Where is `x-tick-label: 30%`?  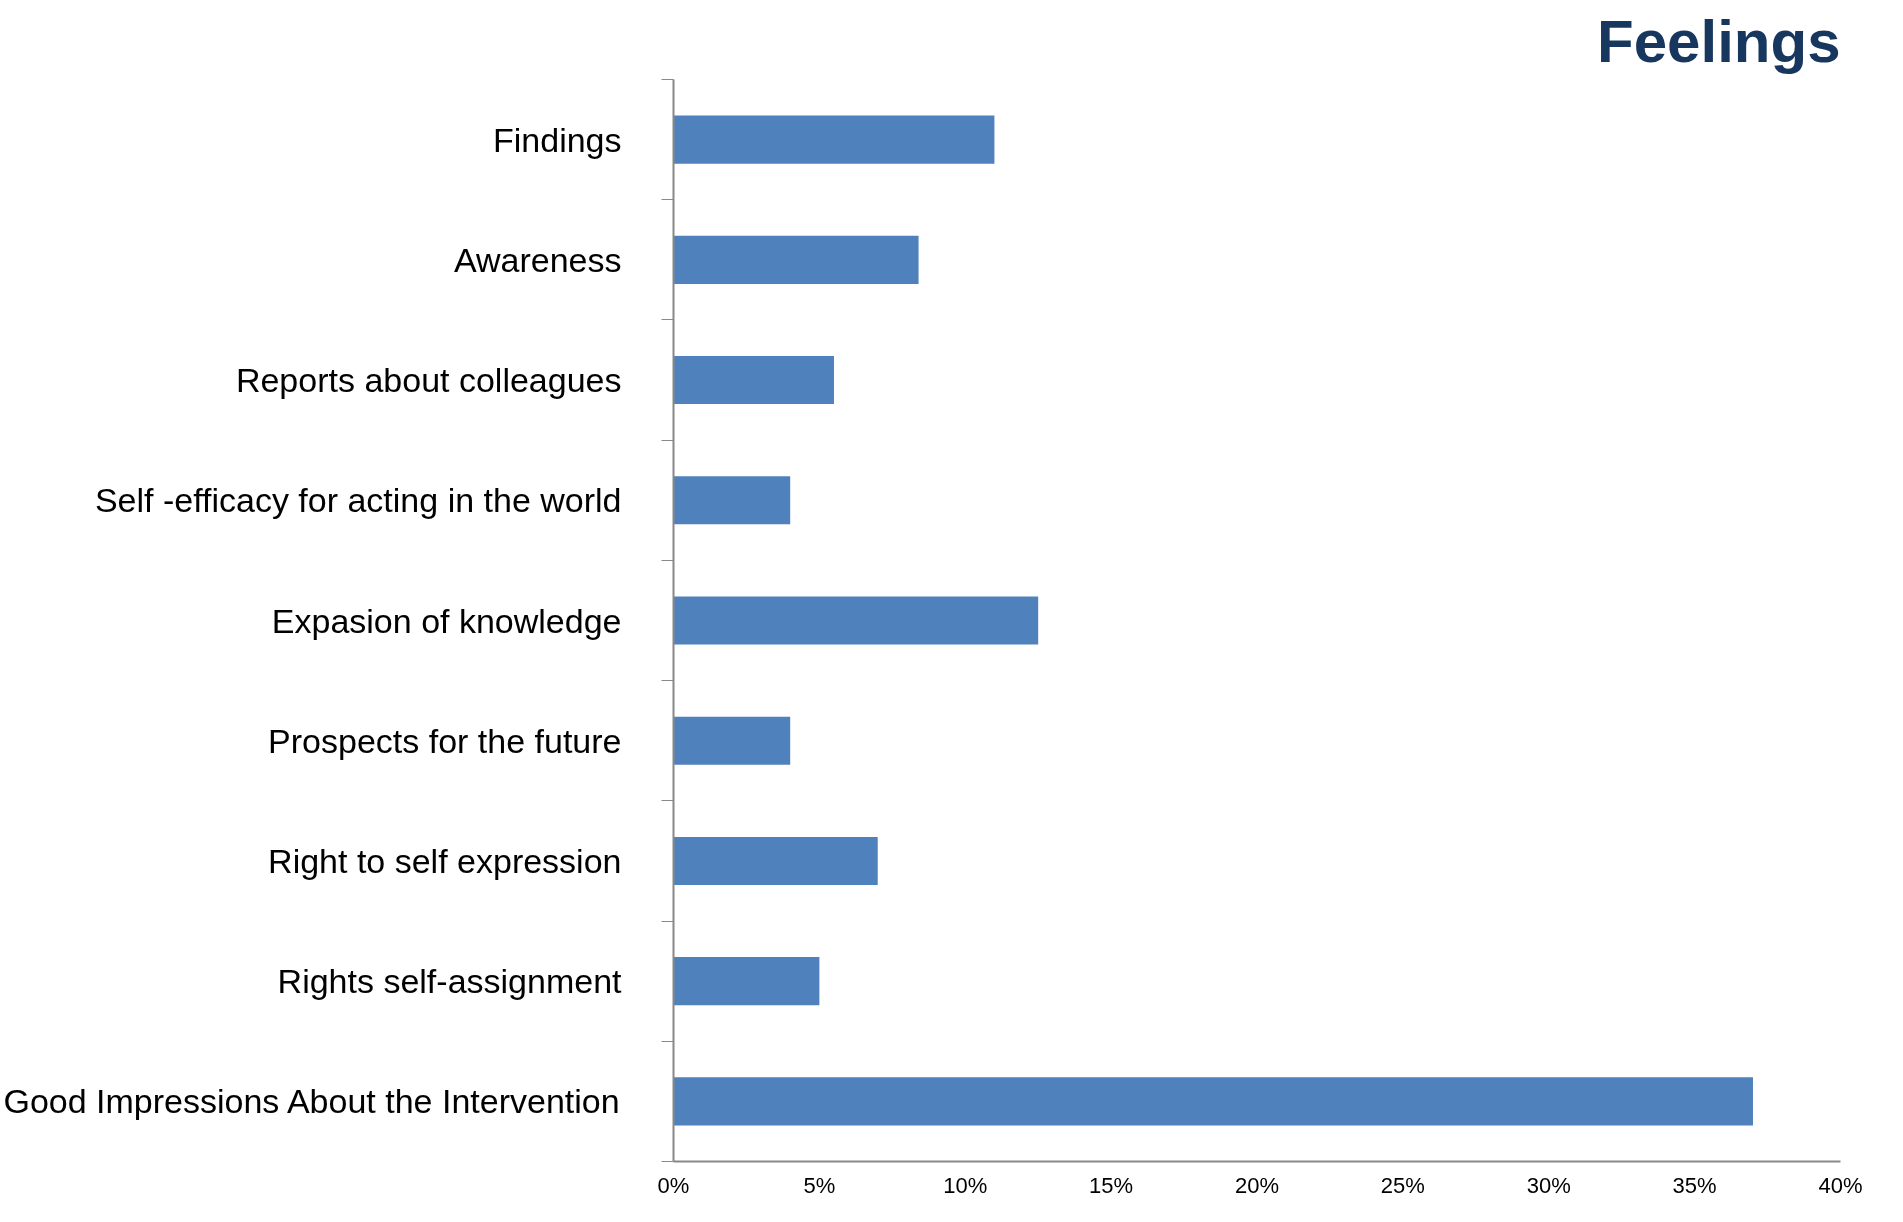 x-tick-label: 30% is located at coordinates (1548, 1185).